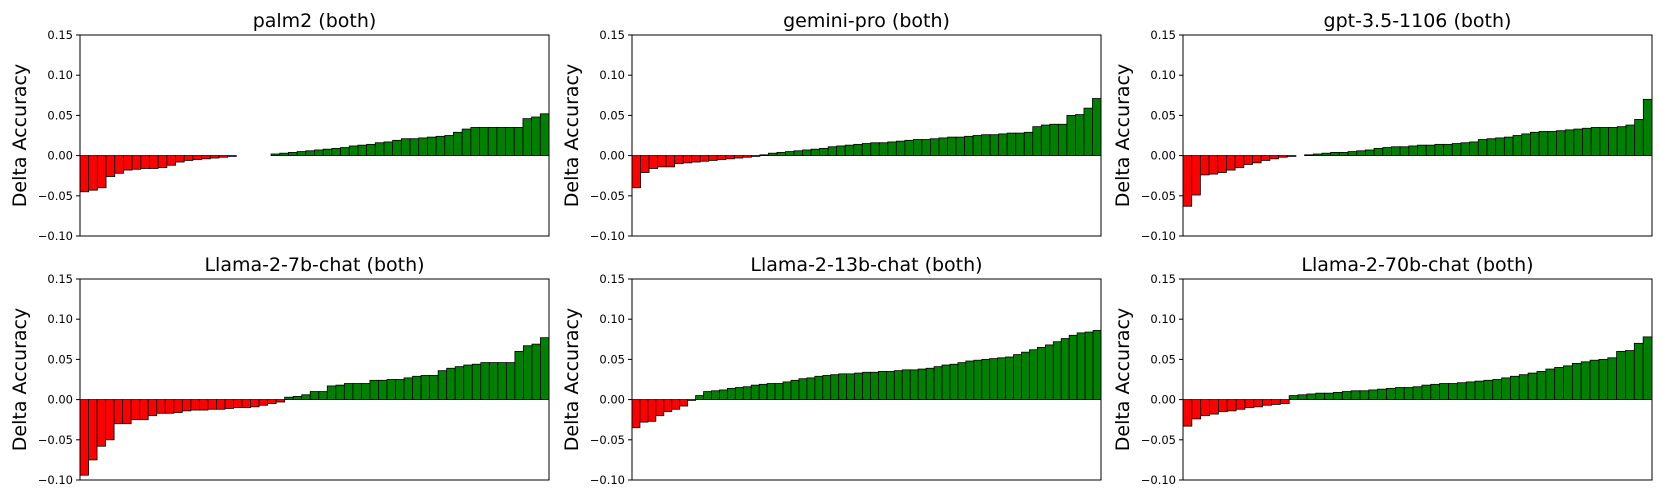 The image size is (1661, 502). I want to click on panel-title: Llama-2-7b-chat (both), so click(314, 265).